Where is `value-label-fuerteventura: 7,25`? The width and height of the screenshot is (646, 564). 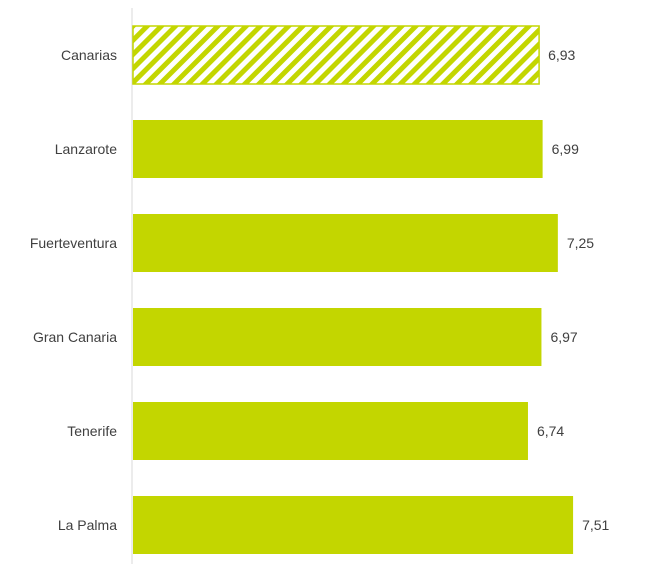 value-label-fuerteventura: 7,25 is located at coordinates (580, 243).